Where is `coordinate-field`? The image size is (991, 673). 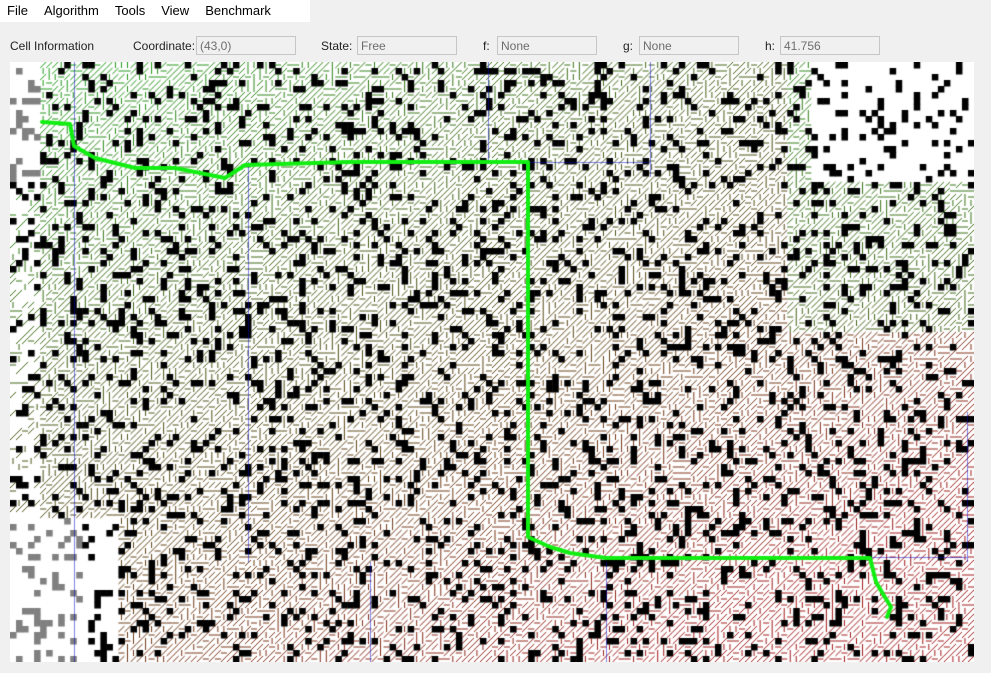
coordinate-field is located at coordinates (246, 45).